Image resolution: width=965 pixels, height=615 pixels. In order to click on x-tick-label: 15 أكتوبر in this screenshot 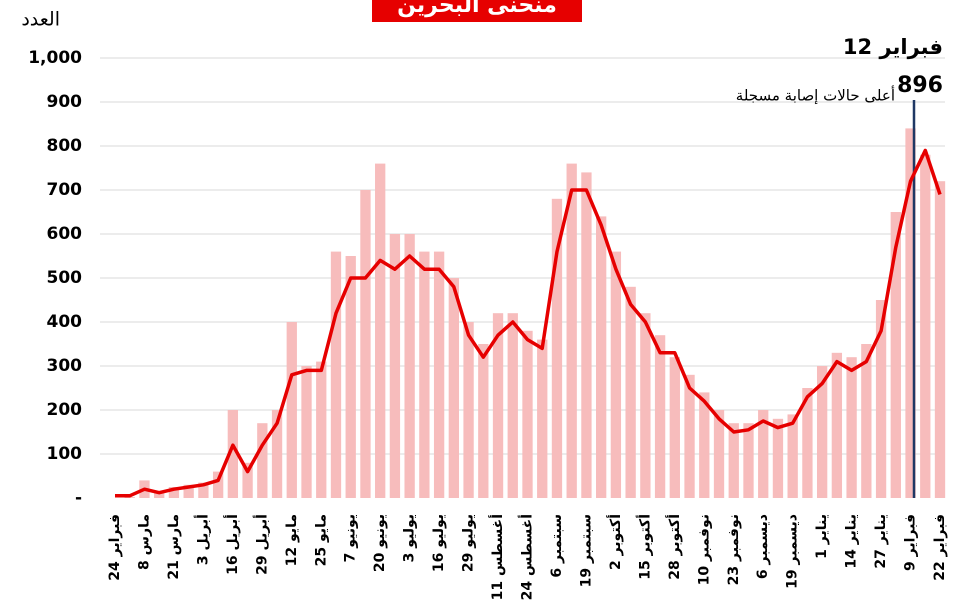, I will do `click(644, 547)`.